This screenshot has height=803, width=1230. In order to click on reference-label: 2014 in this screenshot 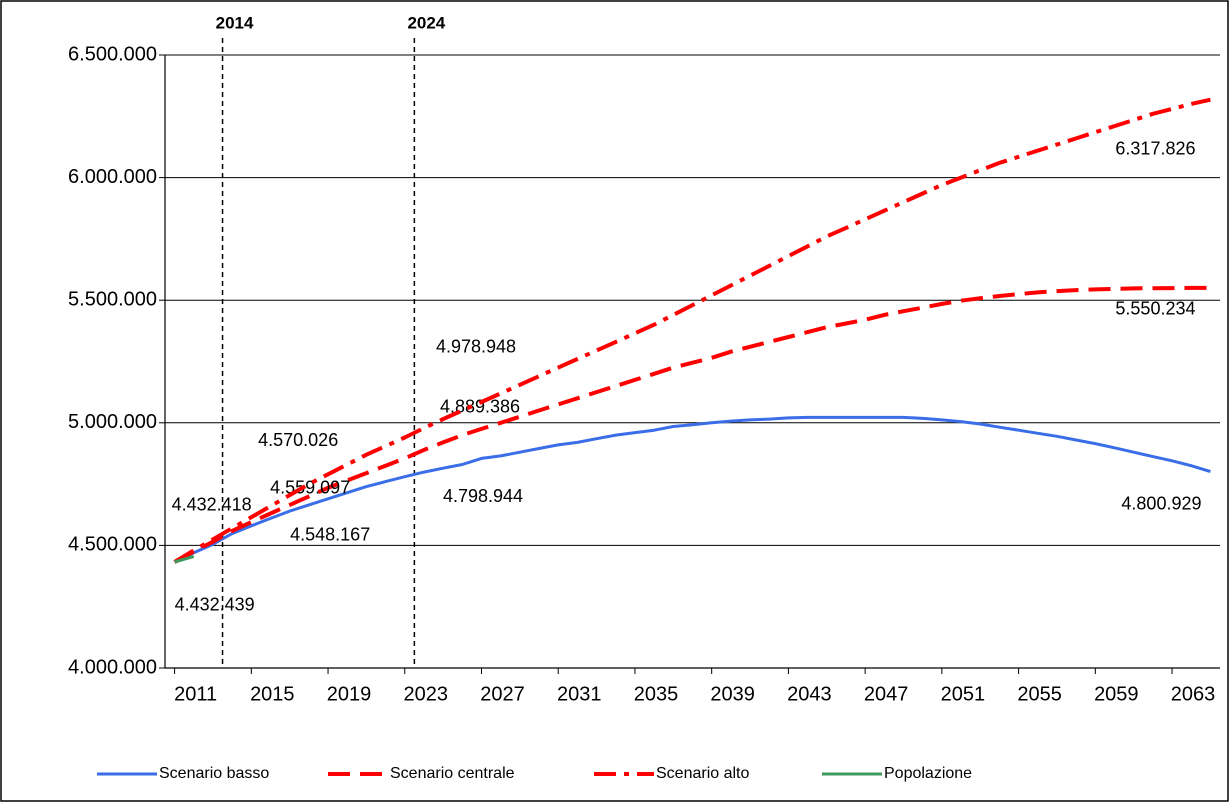, I will do `click(235, 22)`.